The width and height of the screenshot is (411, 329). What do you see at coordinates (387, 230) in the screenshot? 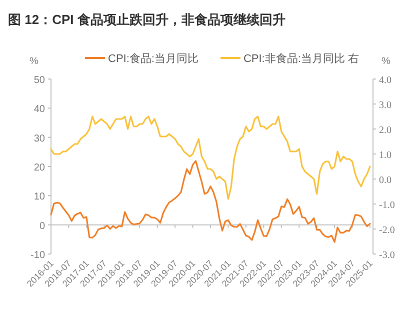
I see `y2-tick-label: -2.0` at bounding box center [387, 230].